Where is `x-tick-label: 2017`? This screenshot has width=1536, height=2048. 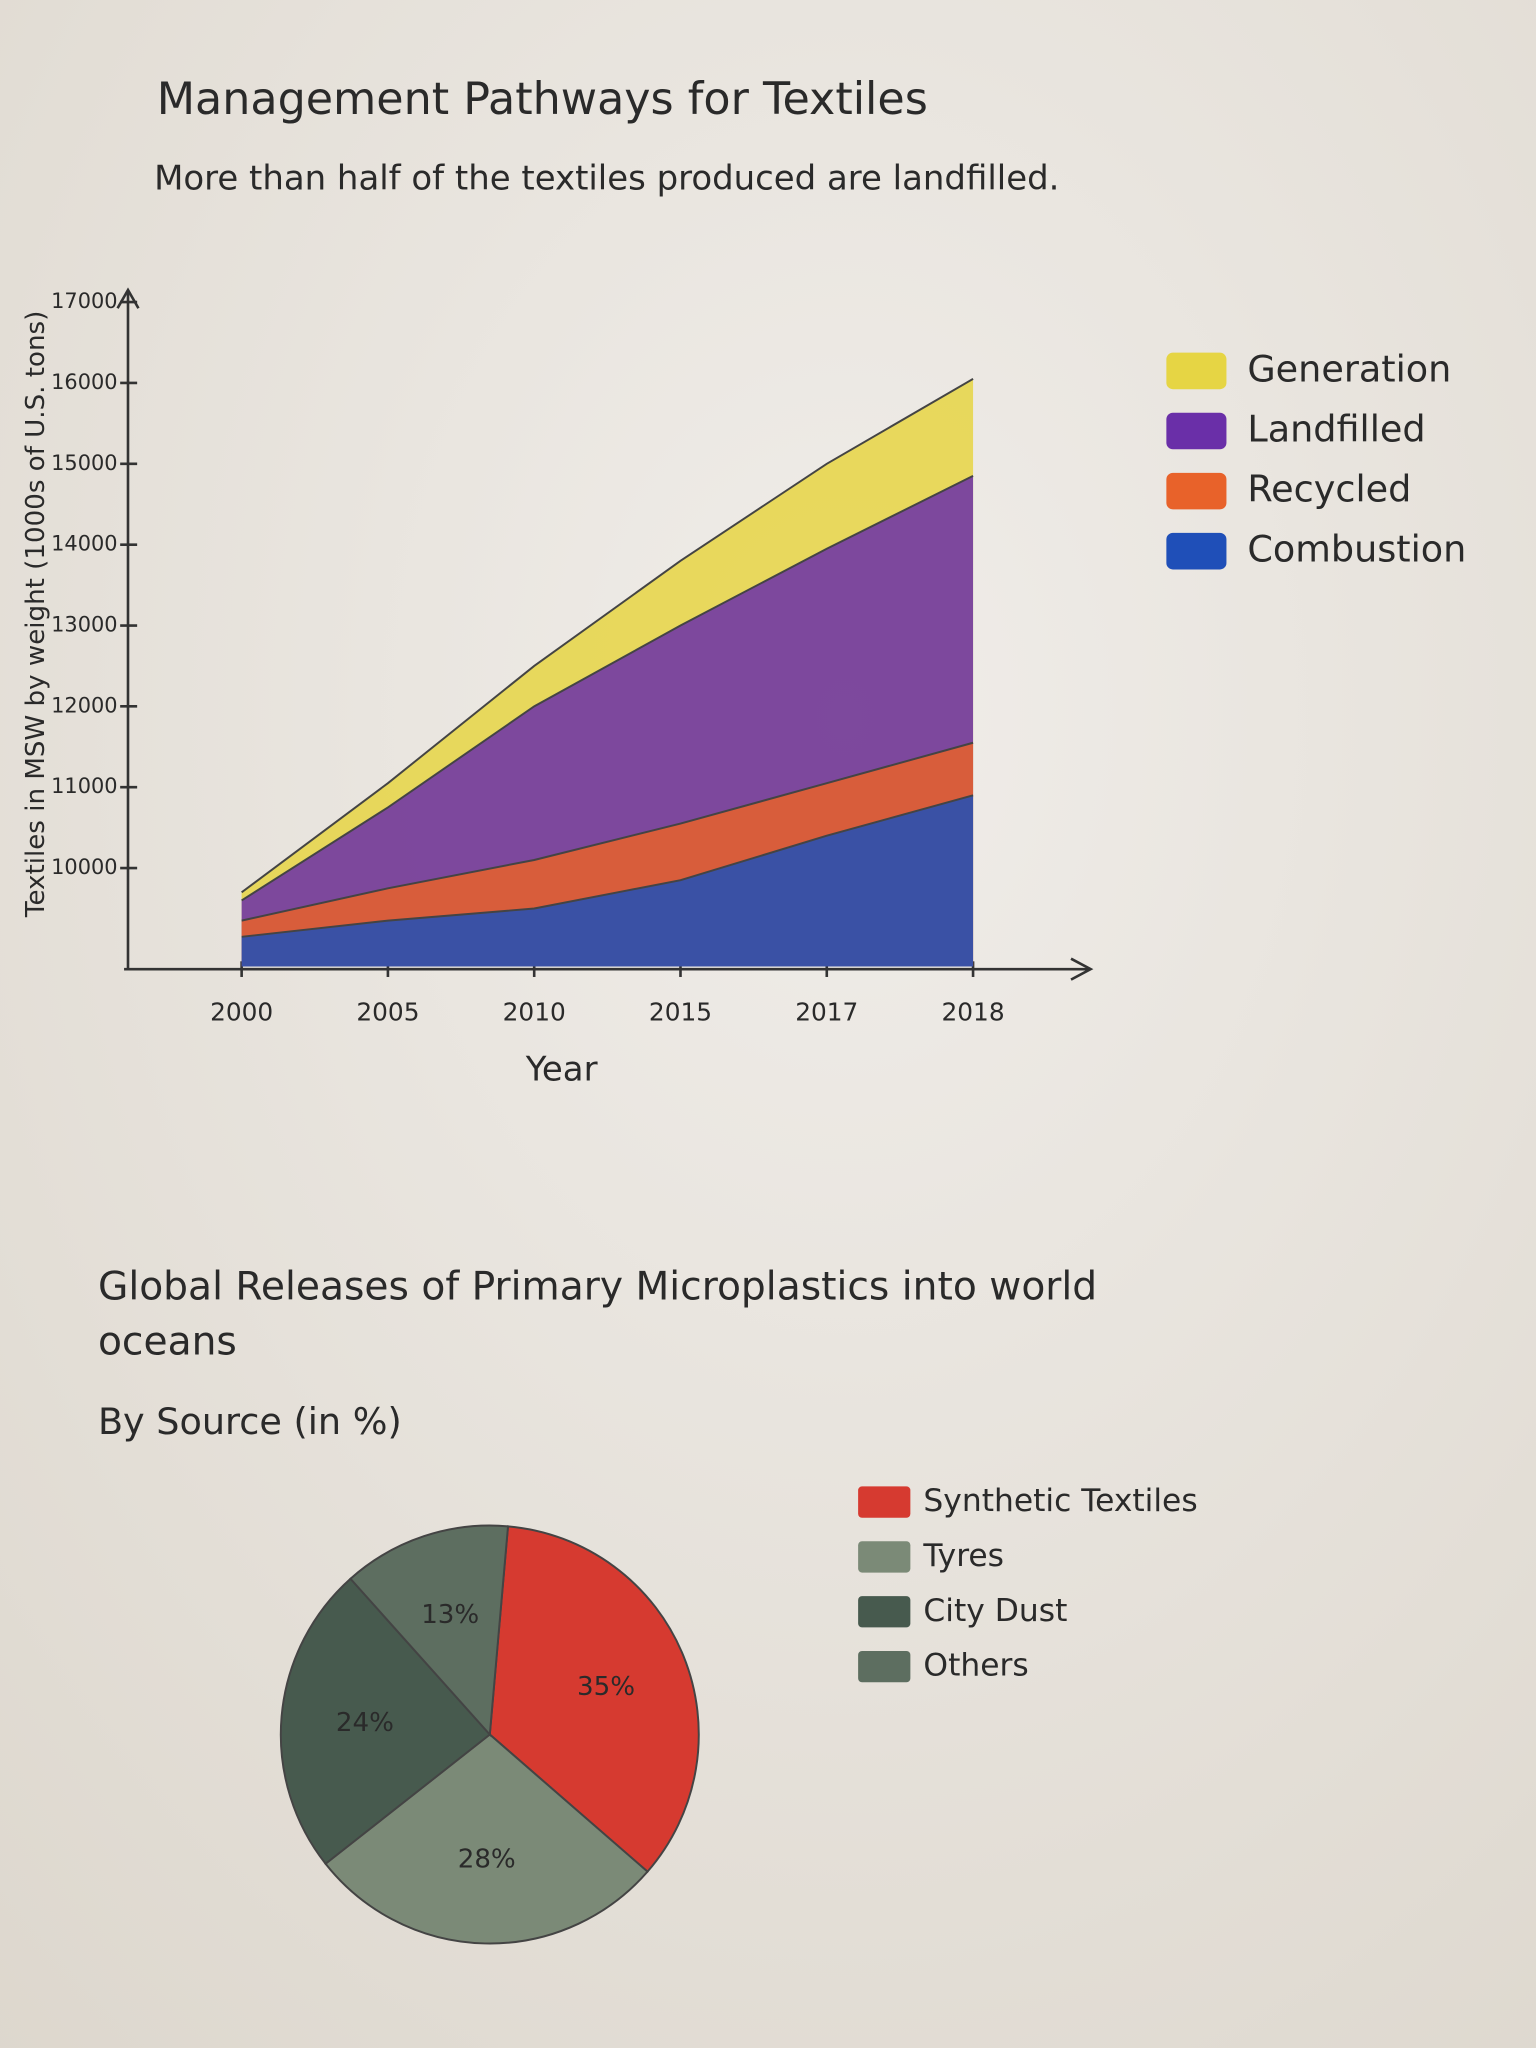
x-tick-label: 2017 is located at coordinates (826, 1012).